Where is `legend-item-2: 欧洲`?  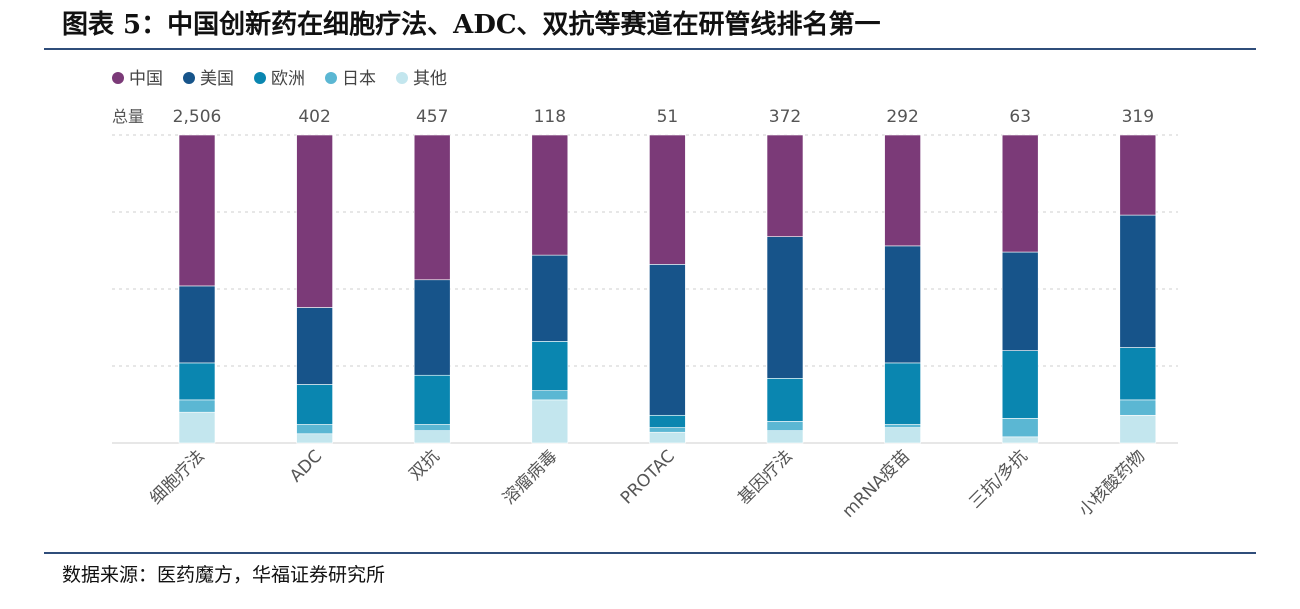 legend-item-2: 欧洲 is located at coordinates (279, 79).